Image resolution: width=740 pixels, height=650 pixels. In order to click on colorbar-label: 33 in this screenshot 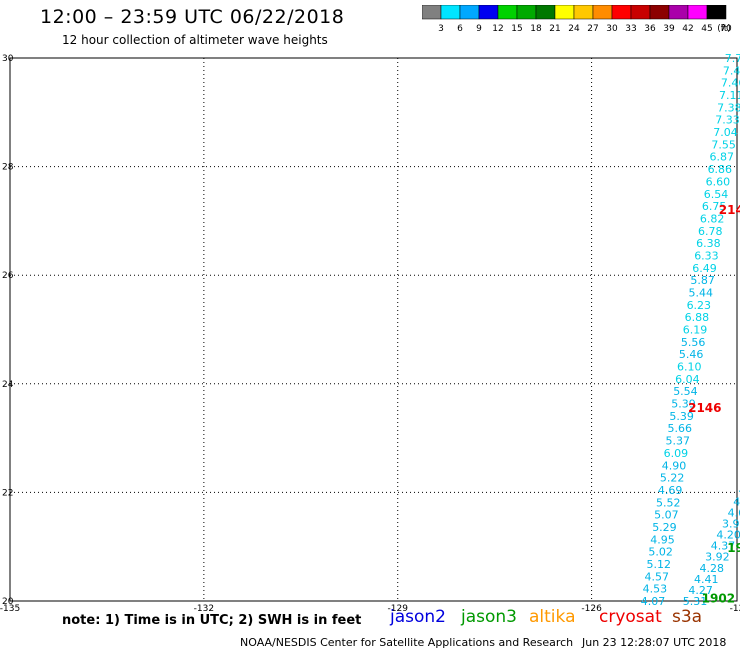, I will do `click(630, 29)`.